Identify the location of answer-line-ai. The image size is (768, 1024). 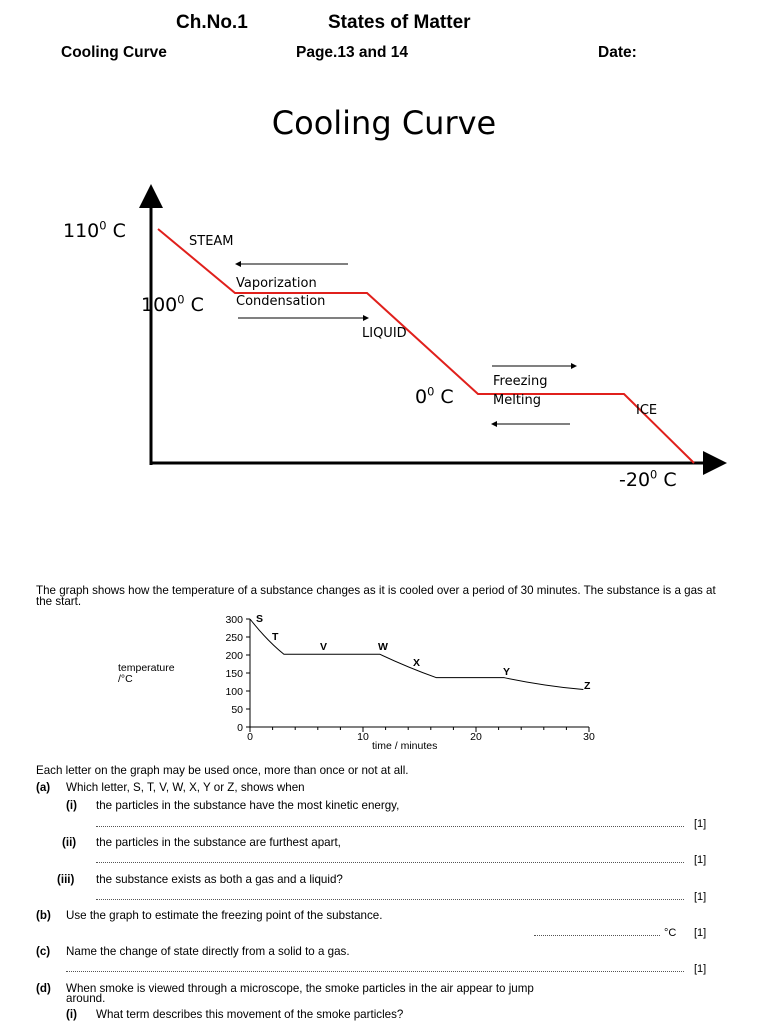
(390, 826).